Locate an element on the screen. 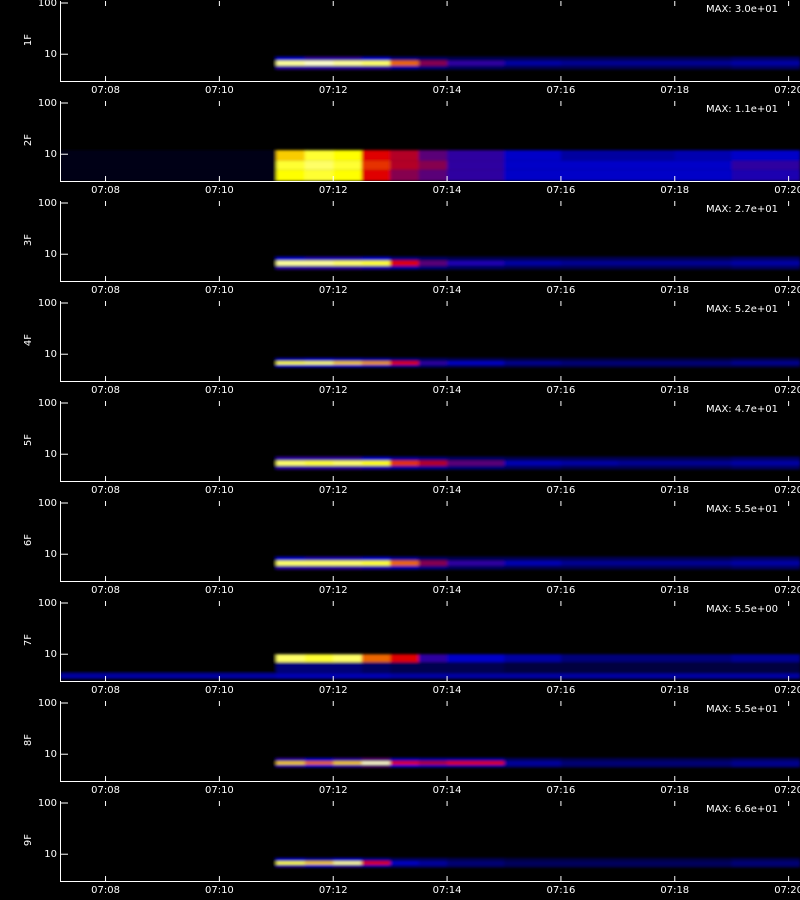 The height and width of the screenshot is (900, 800). x-tick-label: 07:12 is located at coordinates (333, 790).